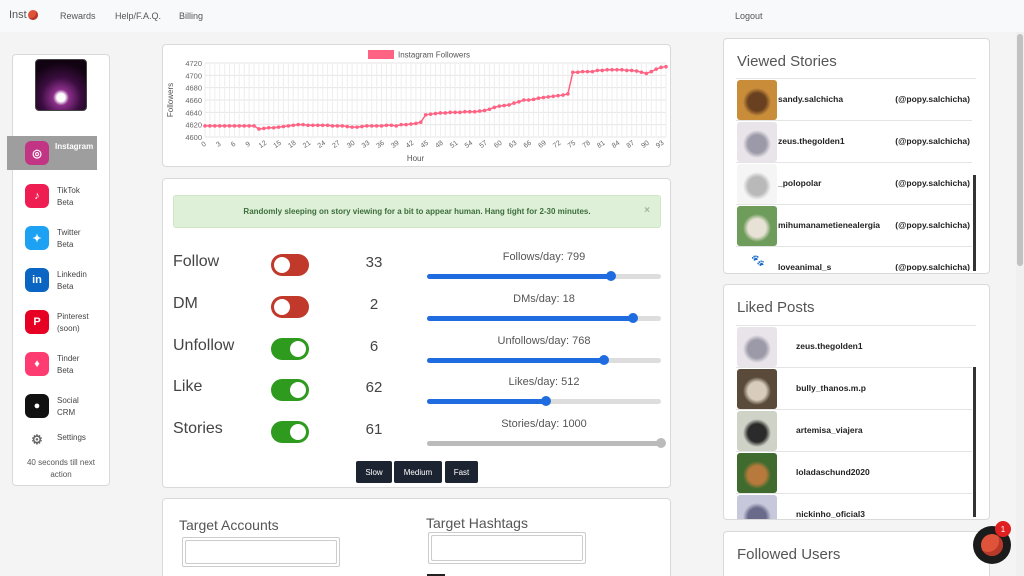 The image size is (1024, 576). Describe the element at coordinates (498, 145) in the screenshot. I see `x-tick-label: 60` at that location.